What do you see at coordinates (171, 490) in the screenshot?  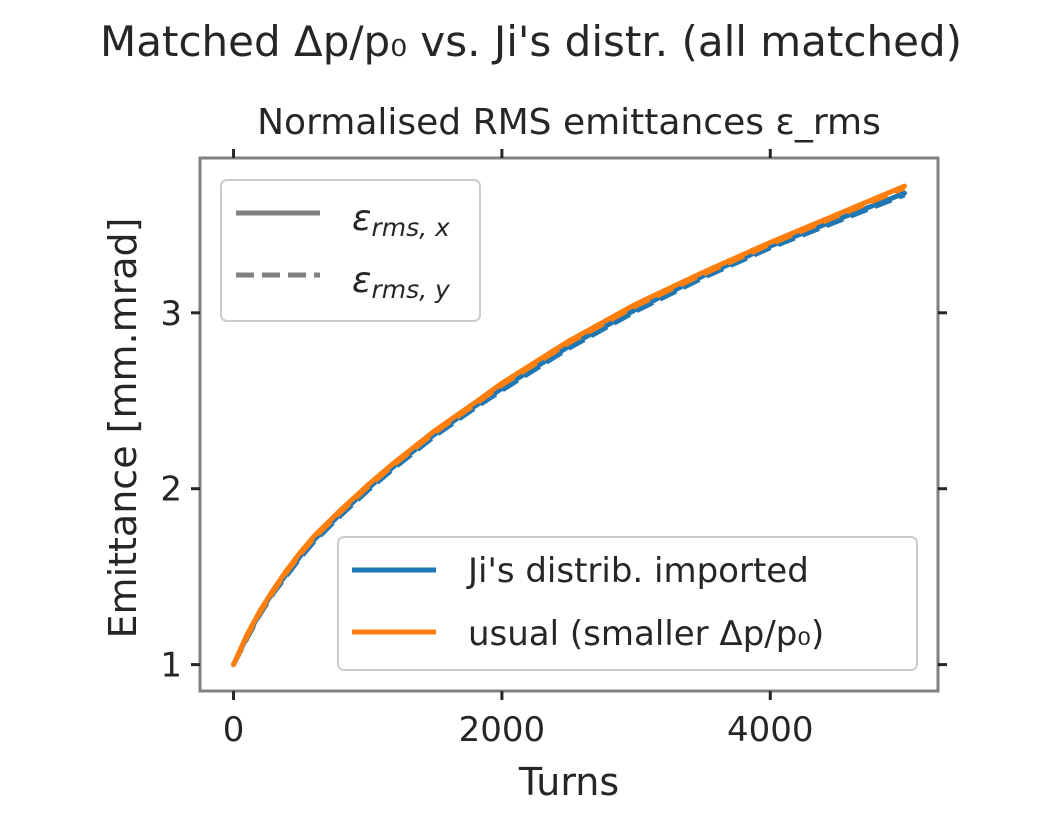 I see `y-tick-label: 2` at bounding box center [171, 490].